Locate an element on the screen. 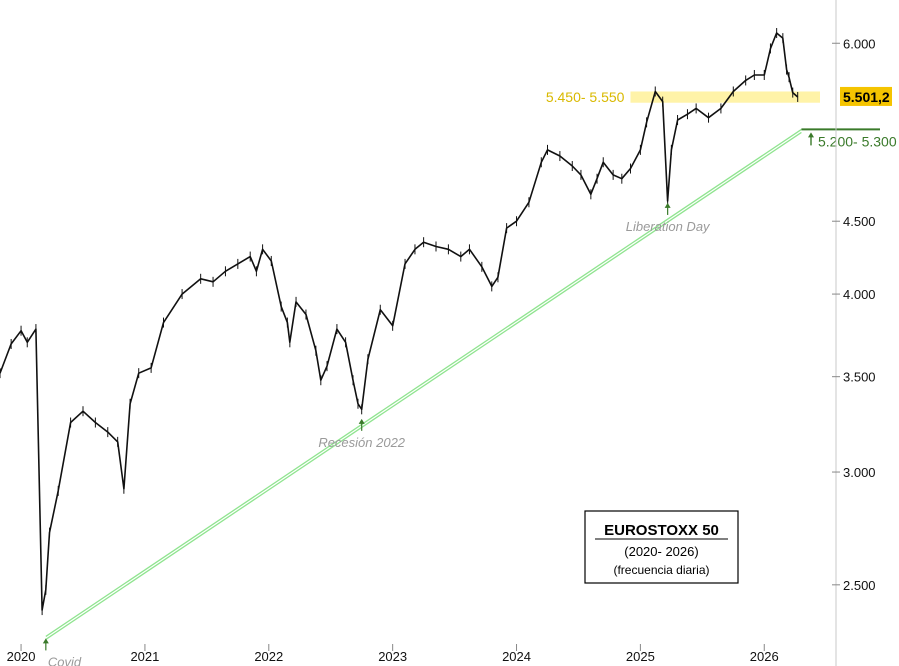 This screenshot has height=666, width=899. annotation: Liberation Day is located at coordinates (668, 218).